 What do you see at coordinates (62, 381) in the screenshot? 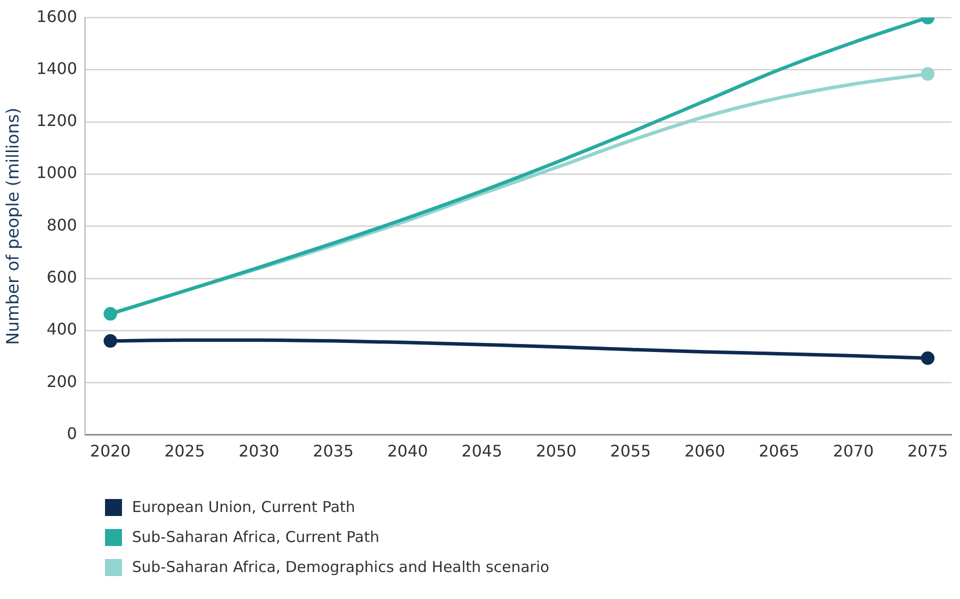
I see `y-tick-label: 200` at bounding box center [62, 381].